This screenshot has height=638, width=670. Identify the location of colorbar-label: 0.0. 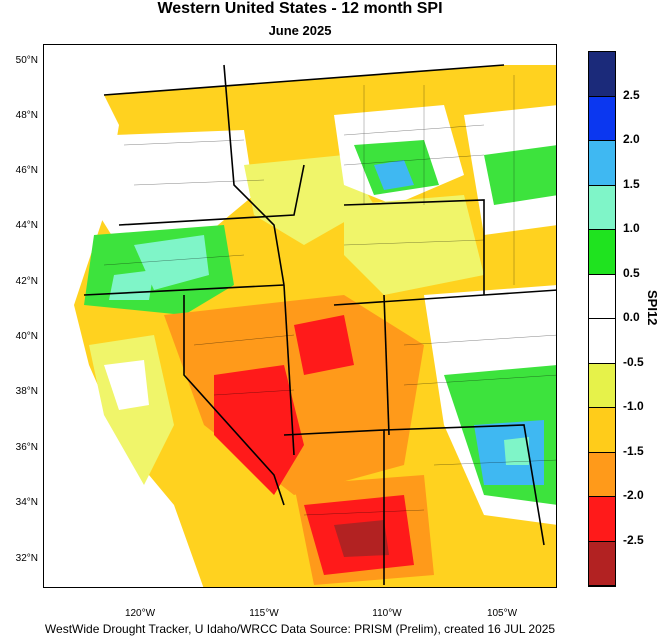
(631, 317).